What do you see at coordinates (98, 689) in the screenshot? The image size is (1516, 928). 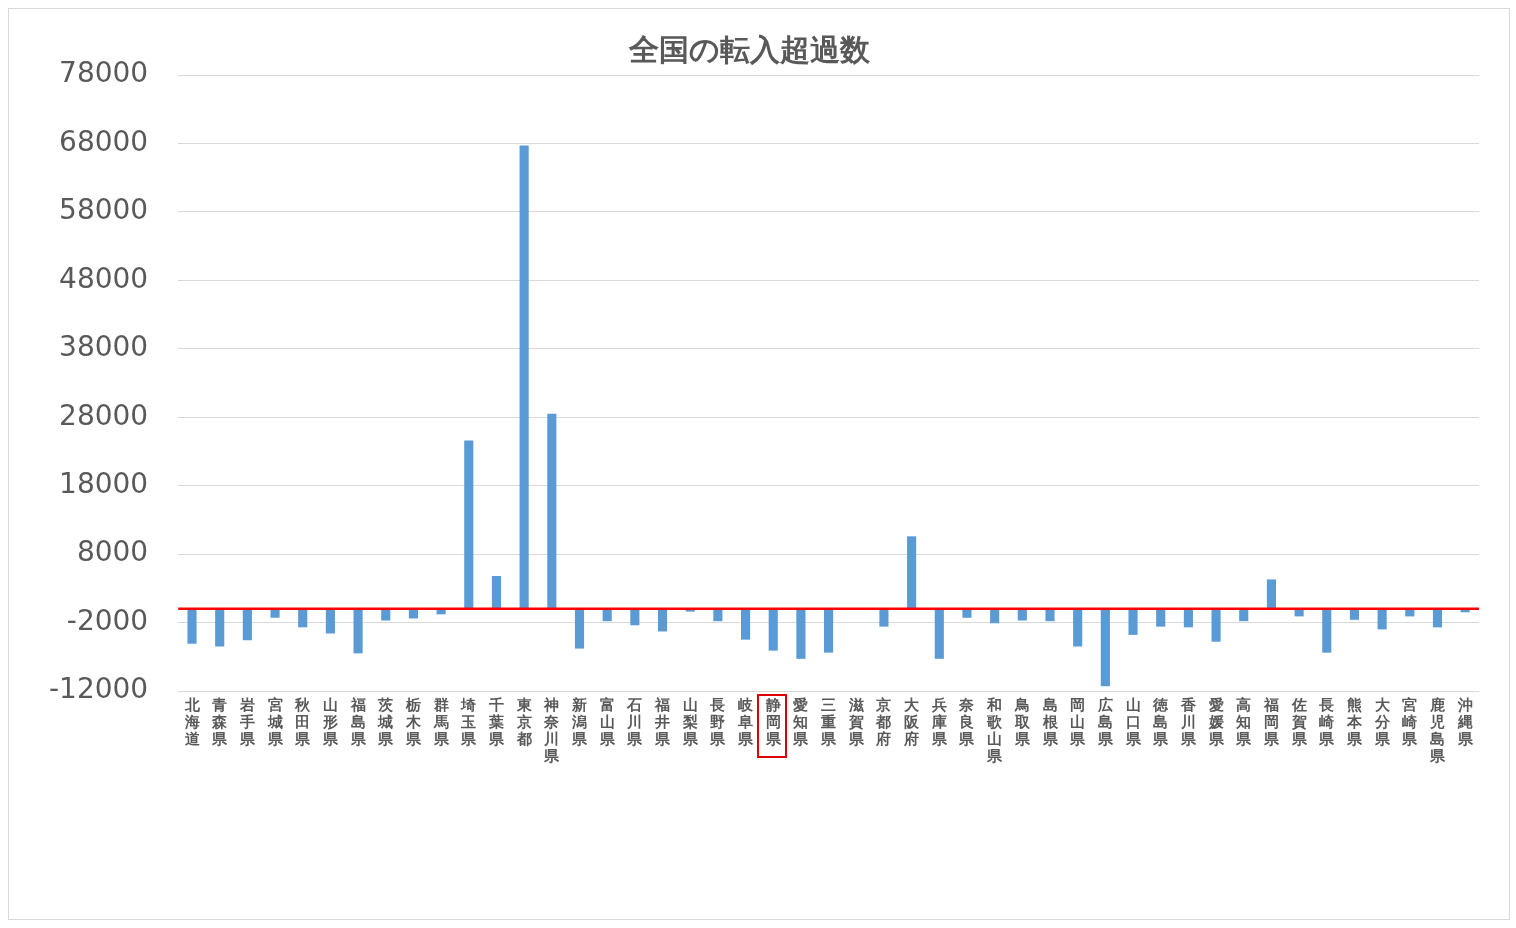 I see `y-tick-label: -12000` at bounding box center [98, 689].